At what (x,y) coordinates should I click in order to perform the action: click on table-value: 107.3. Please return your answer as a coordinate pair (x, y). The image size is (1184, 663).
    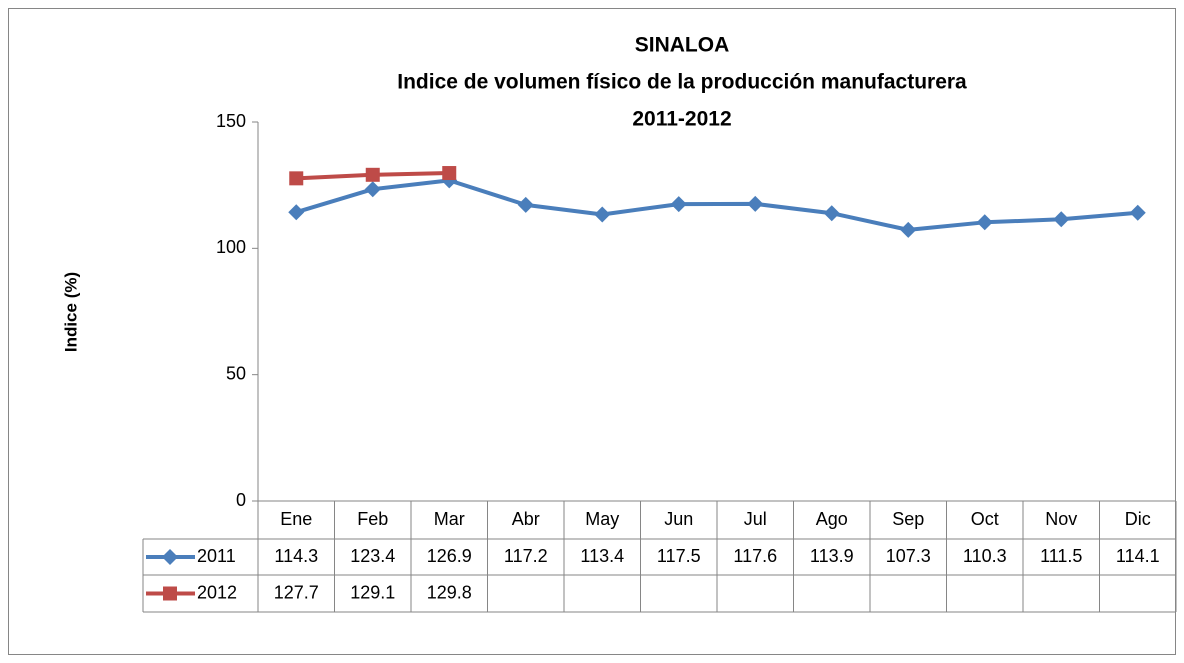
    Looking at the image, I should click on (908, 556).